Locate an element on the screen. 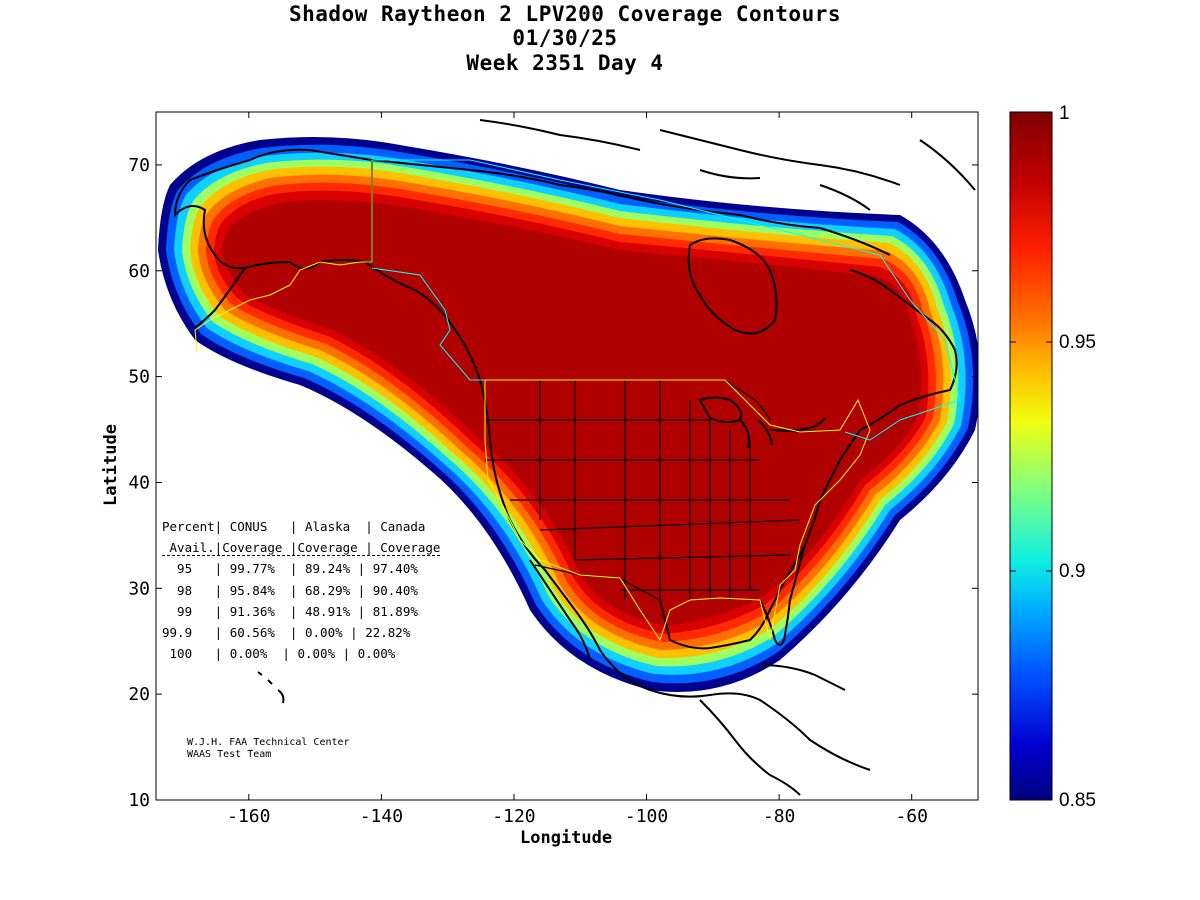 This screenshot has width=1200, height=900. x-tick-label: -60 is located at coordinates (911, 816).